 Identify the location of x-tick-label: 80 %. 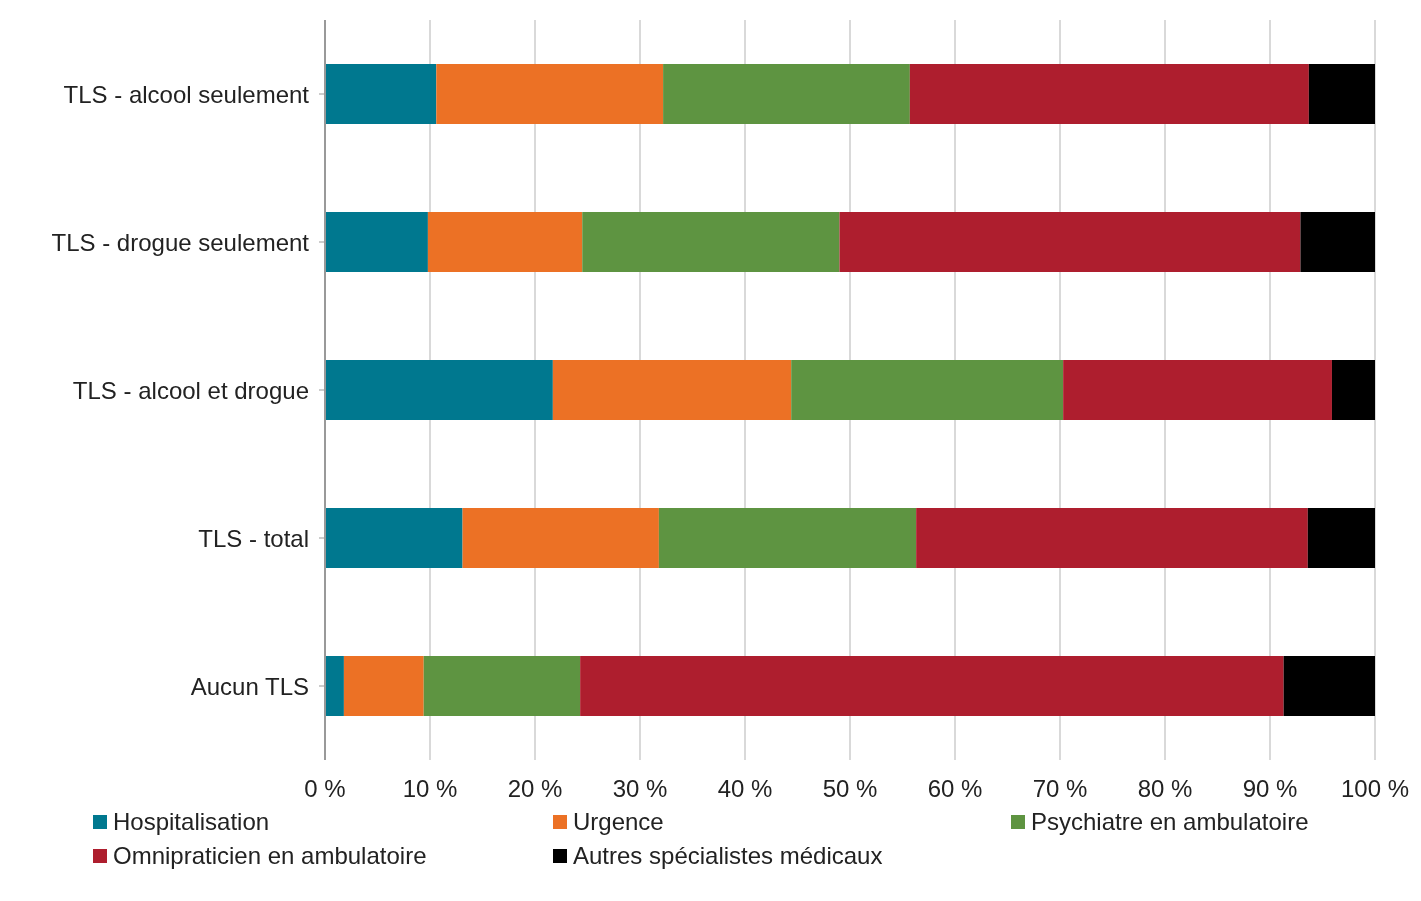
(1165, 789).